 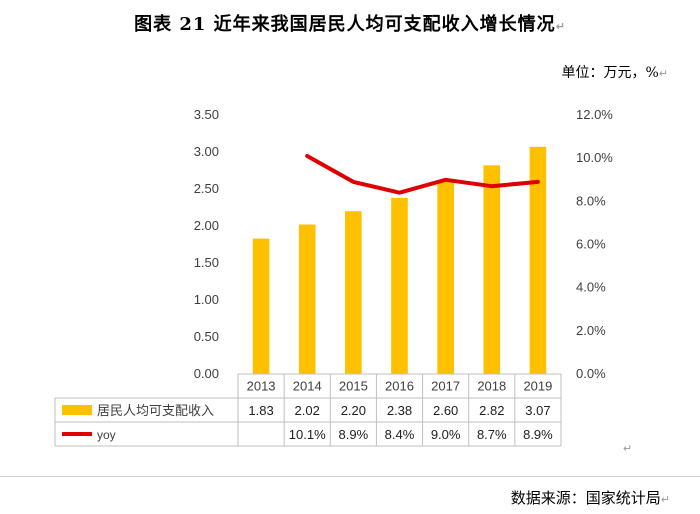 What do you see at coordinates (445, 410) in the screenshot?
I see `data-label-income: 2.60` at bounding box center [445, 410].